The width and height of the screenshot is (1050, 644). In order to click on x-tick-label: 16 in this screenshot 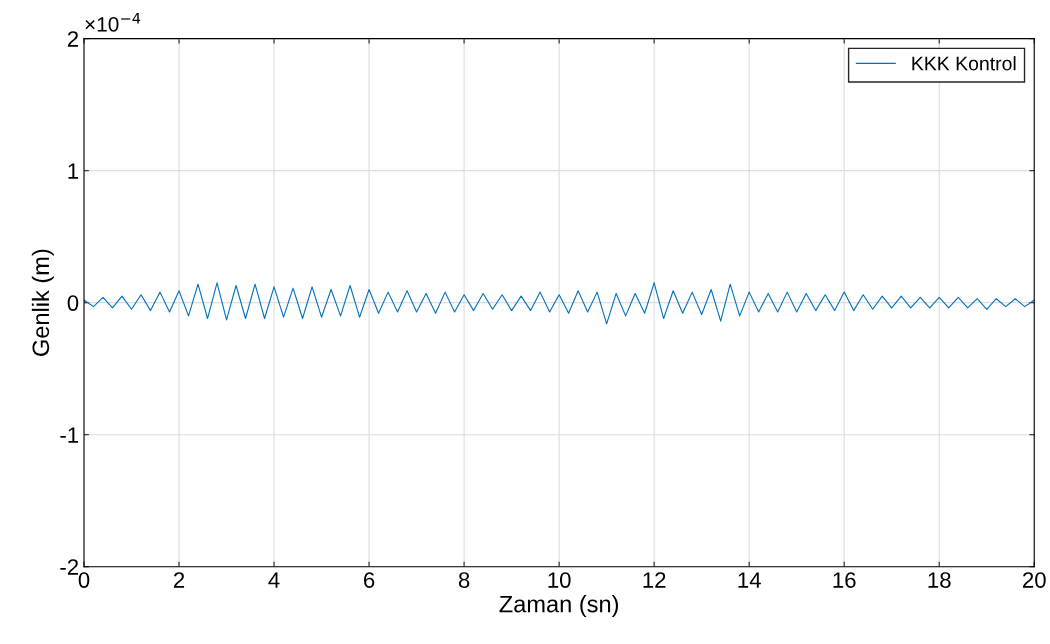, I will do `click(844, 580)`.